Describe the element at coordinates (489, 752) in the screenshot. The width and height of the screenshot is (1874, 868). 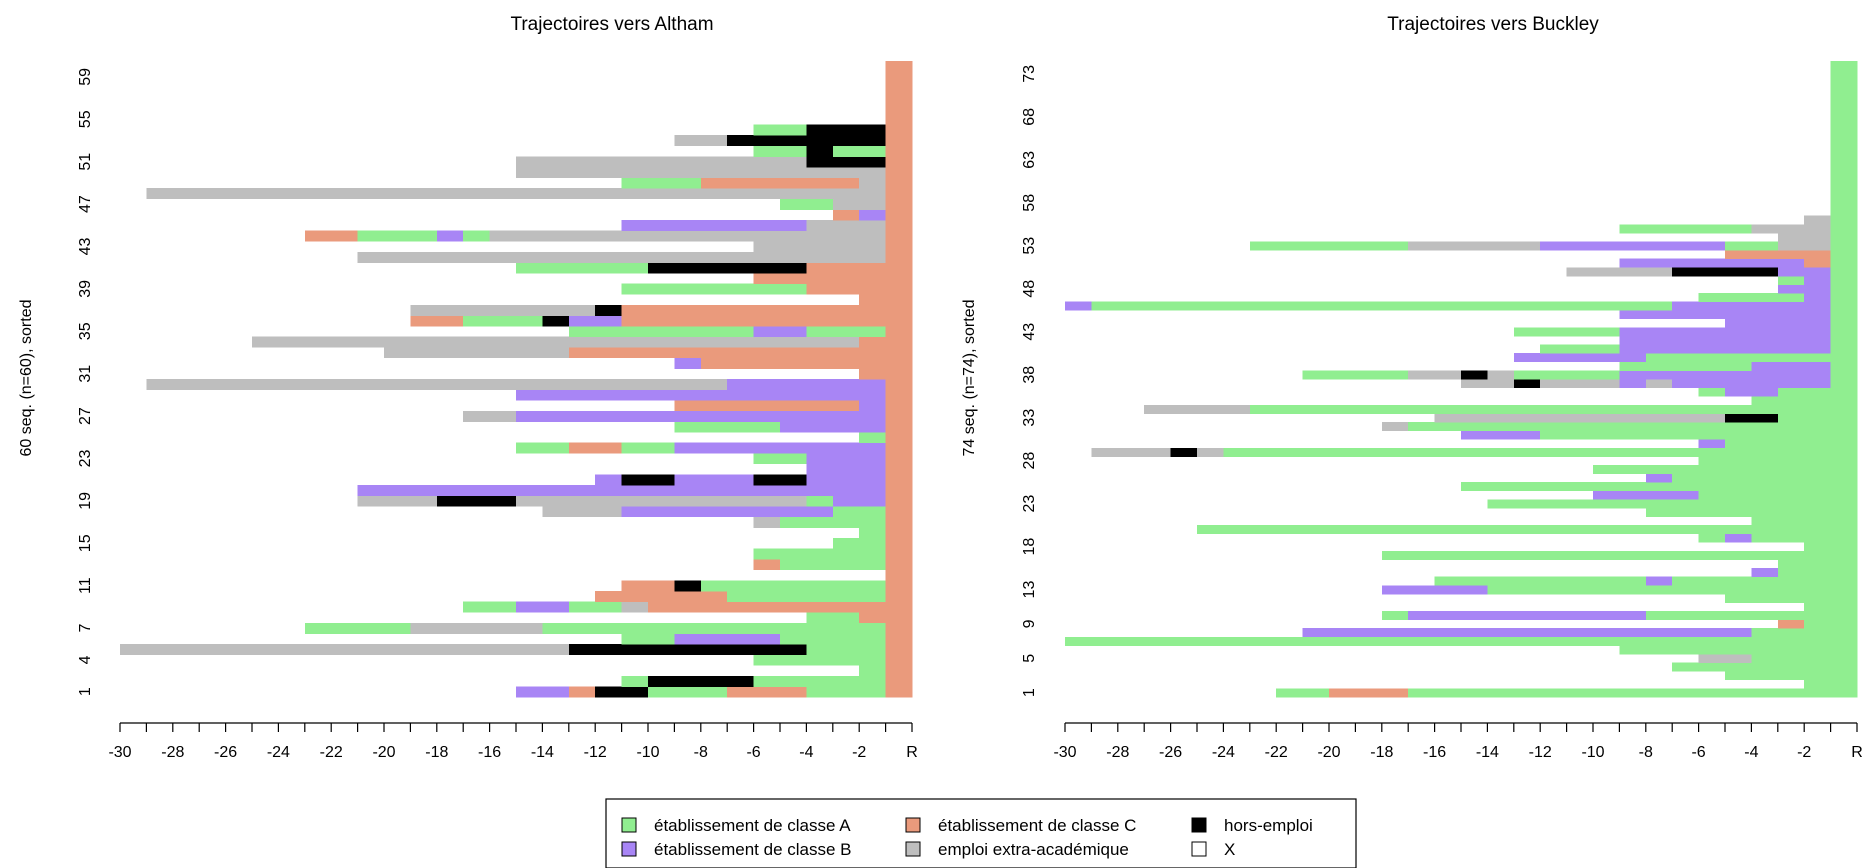
I see `x-tick-label: -16` at that location.